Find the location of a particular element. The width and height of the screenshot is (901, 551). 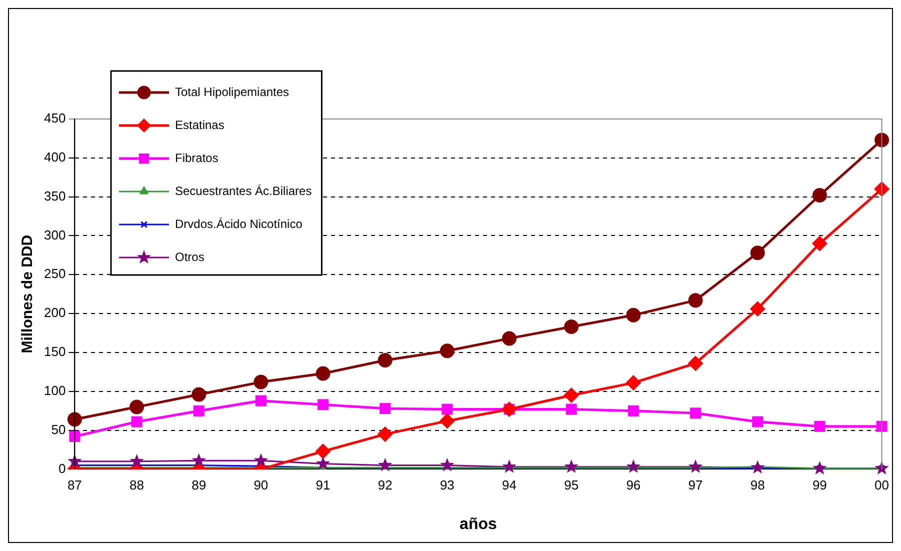

y-tick-label: 250 is located at coordinates (55, 274).